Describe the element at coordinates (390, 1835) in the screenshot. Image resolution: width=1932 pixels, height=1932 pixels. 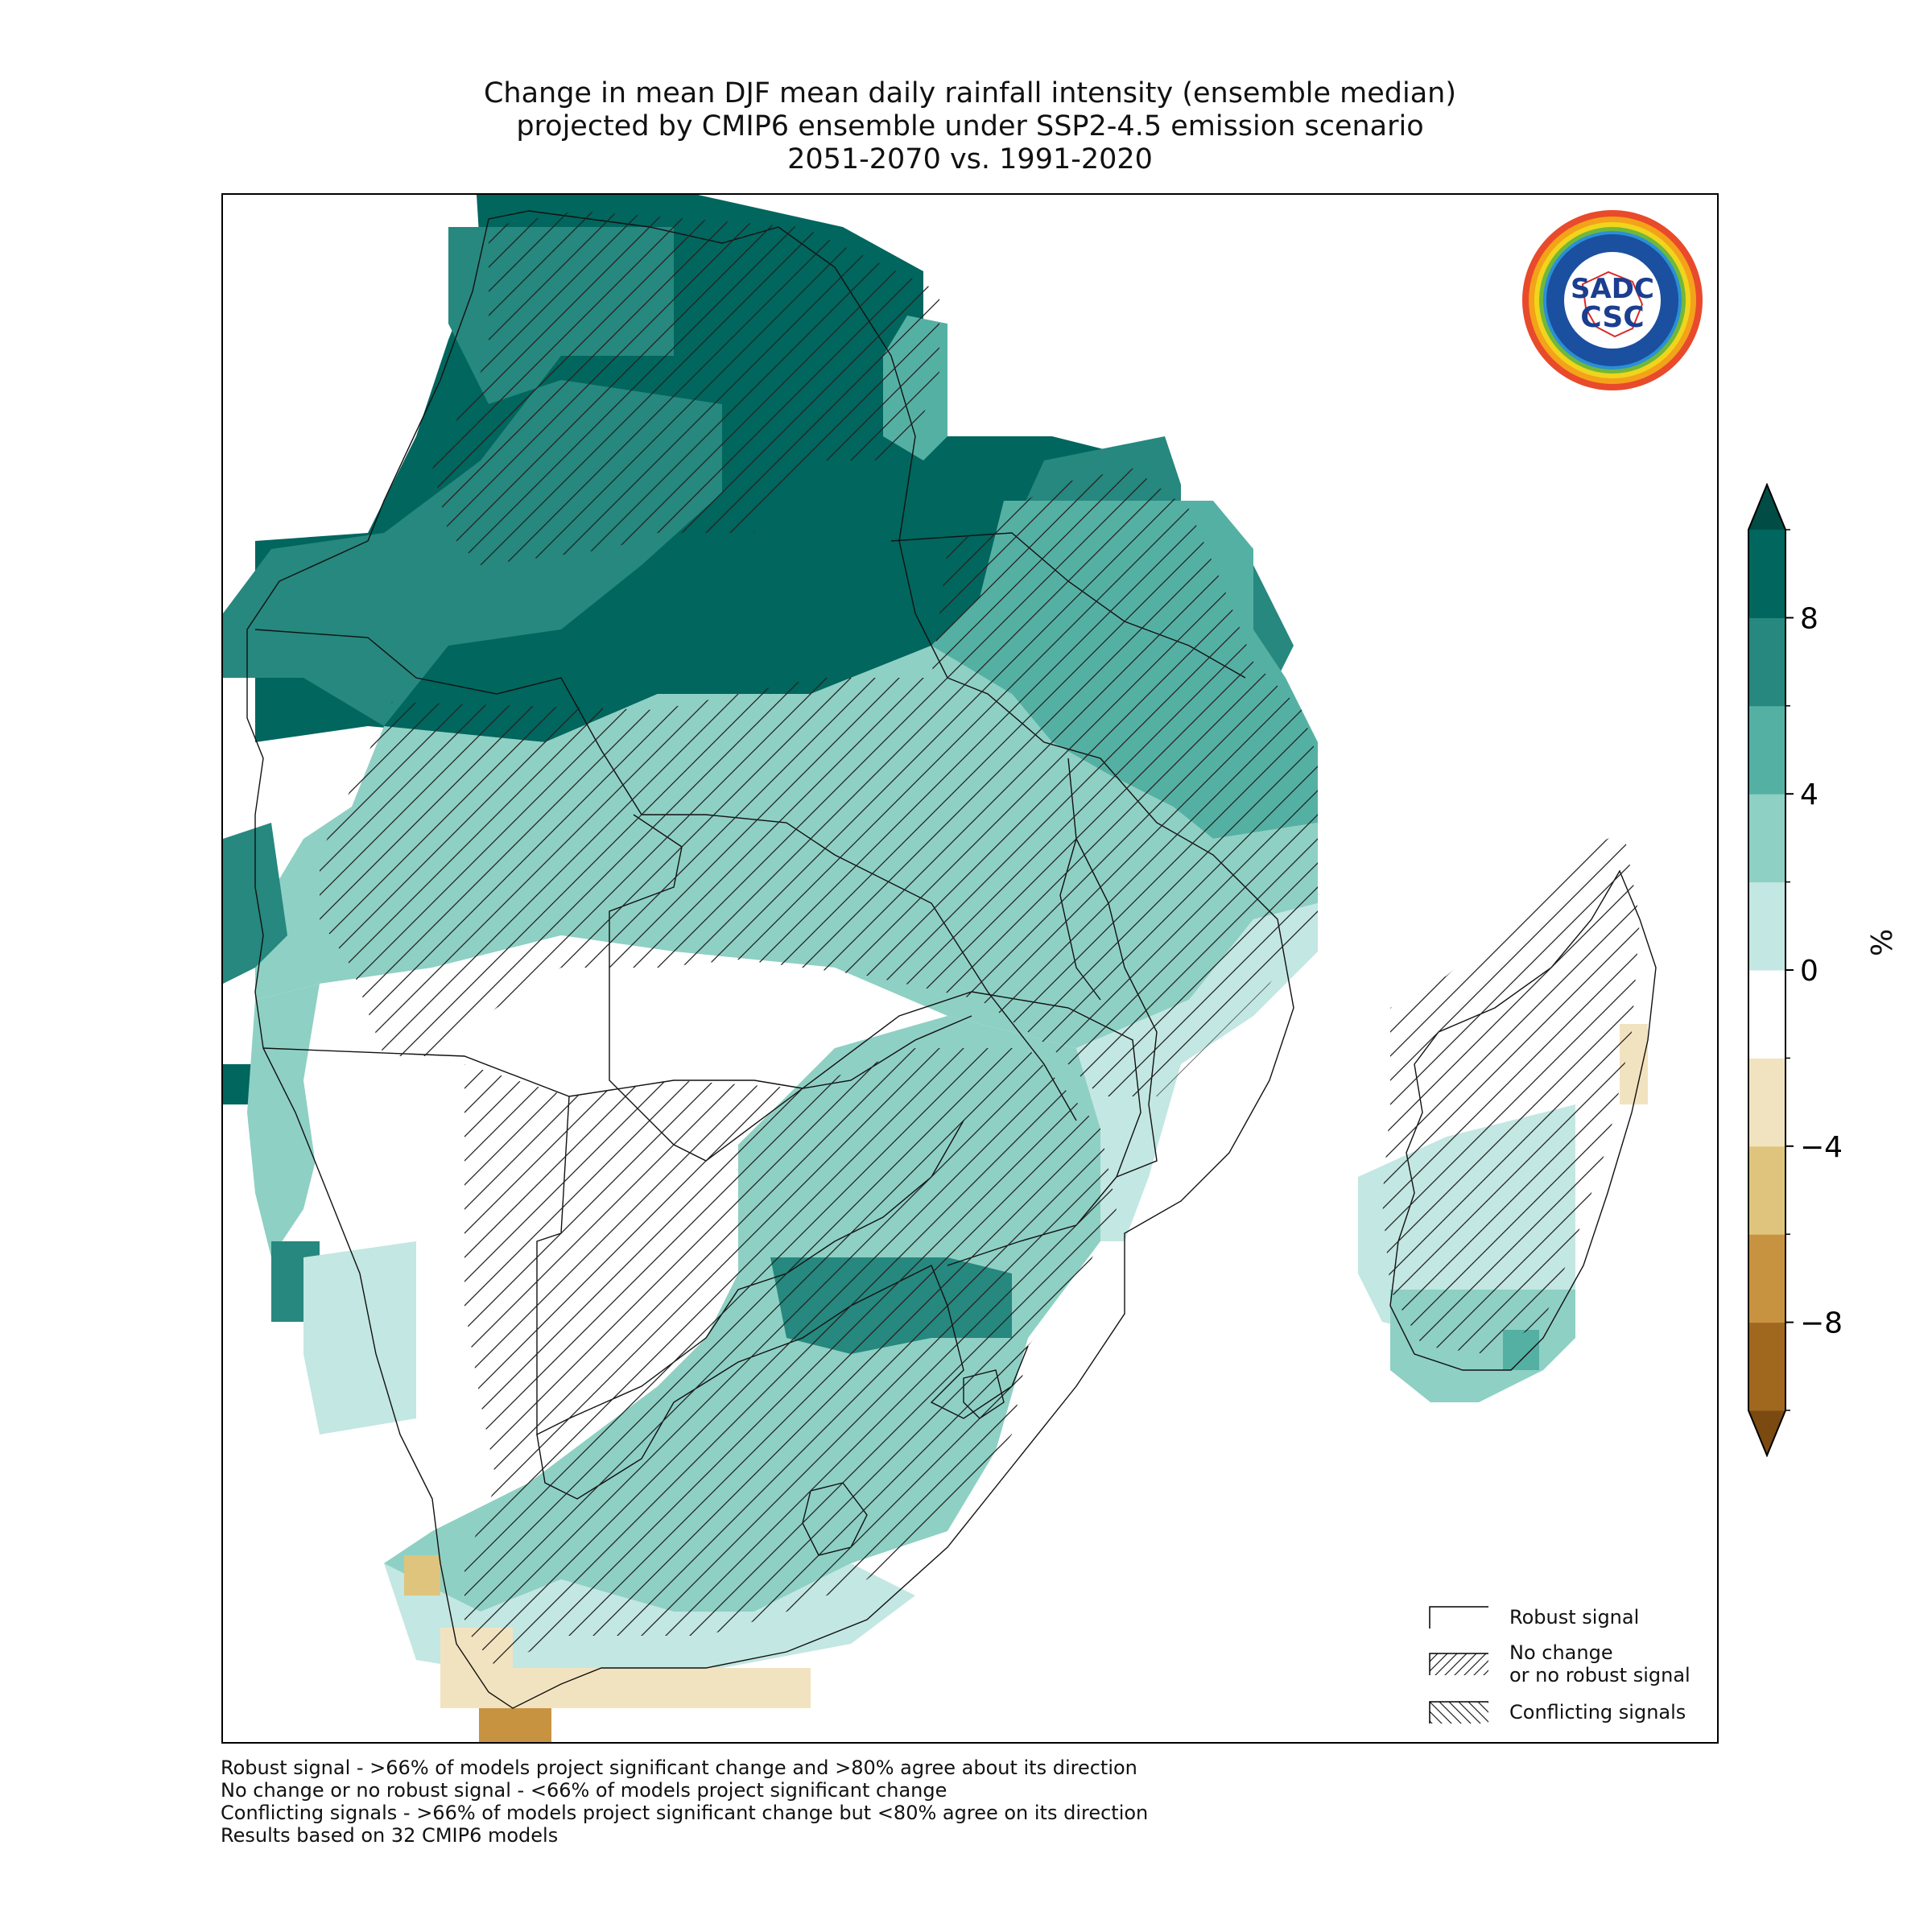
I see `footnote-models: Results based on 32 CMIP6 models` at that location.